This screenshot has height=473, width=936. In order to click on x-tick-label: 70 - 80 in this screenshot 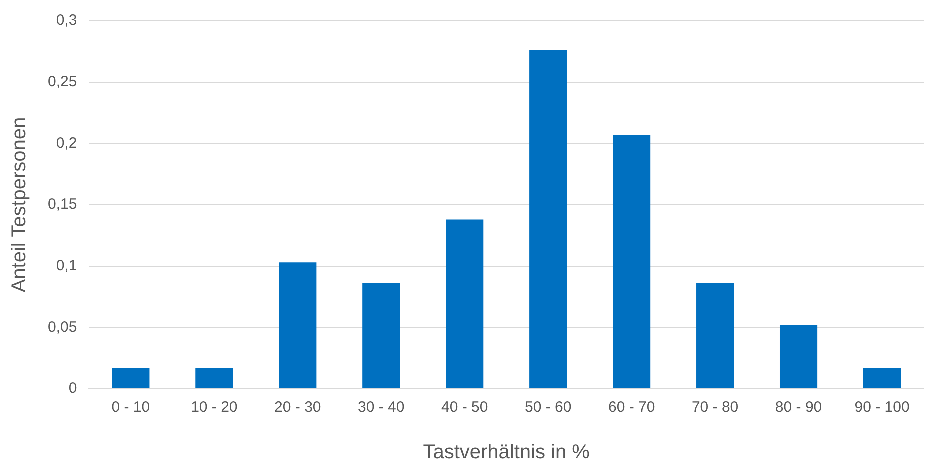, I will do `click(715, 407)`.